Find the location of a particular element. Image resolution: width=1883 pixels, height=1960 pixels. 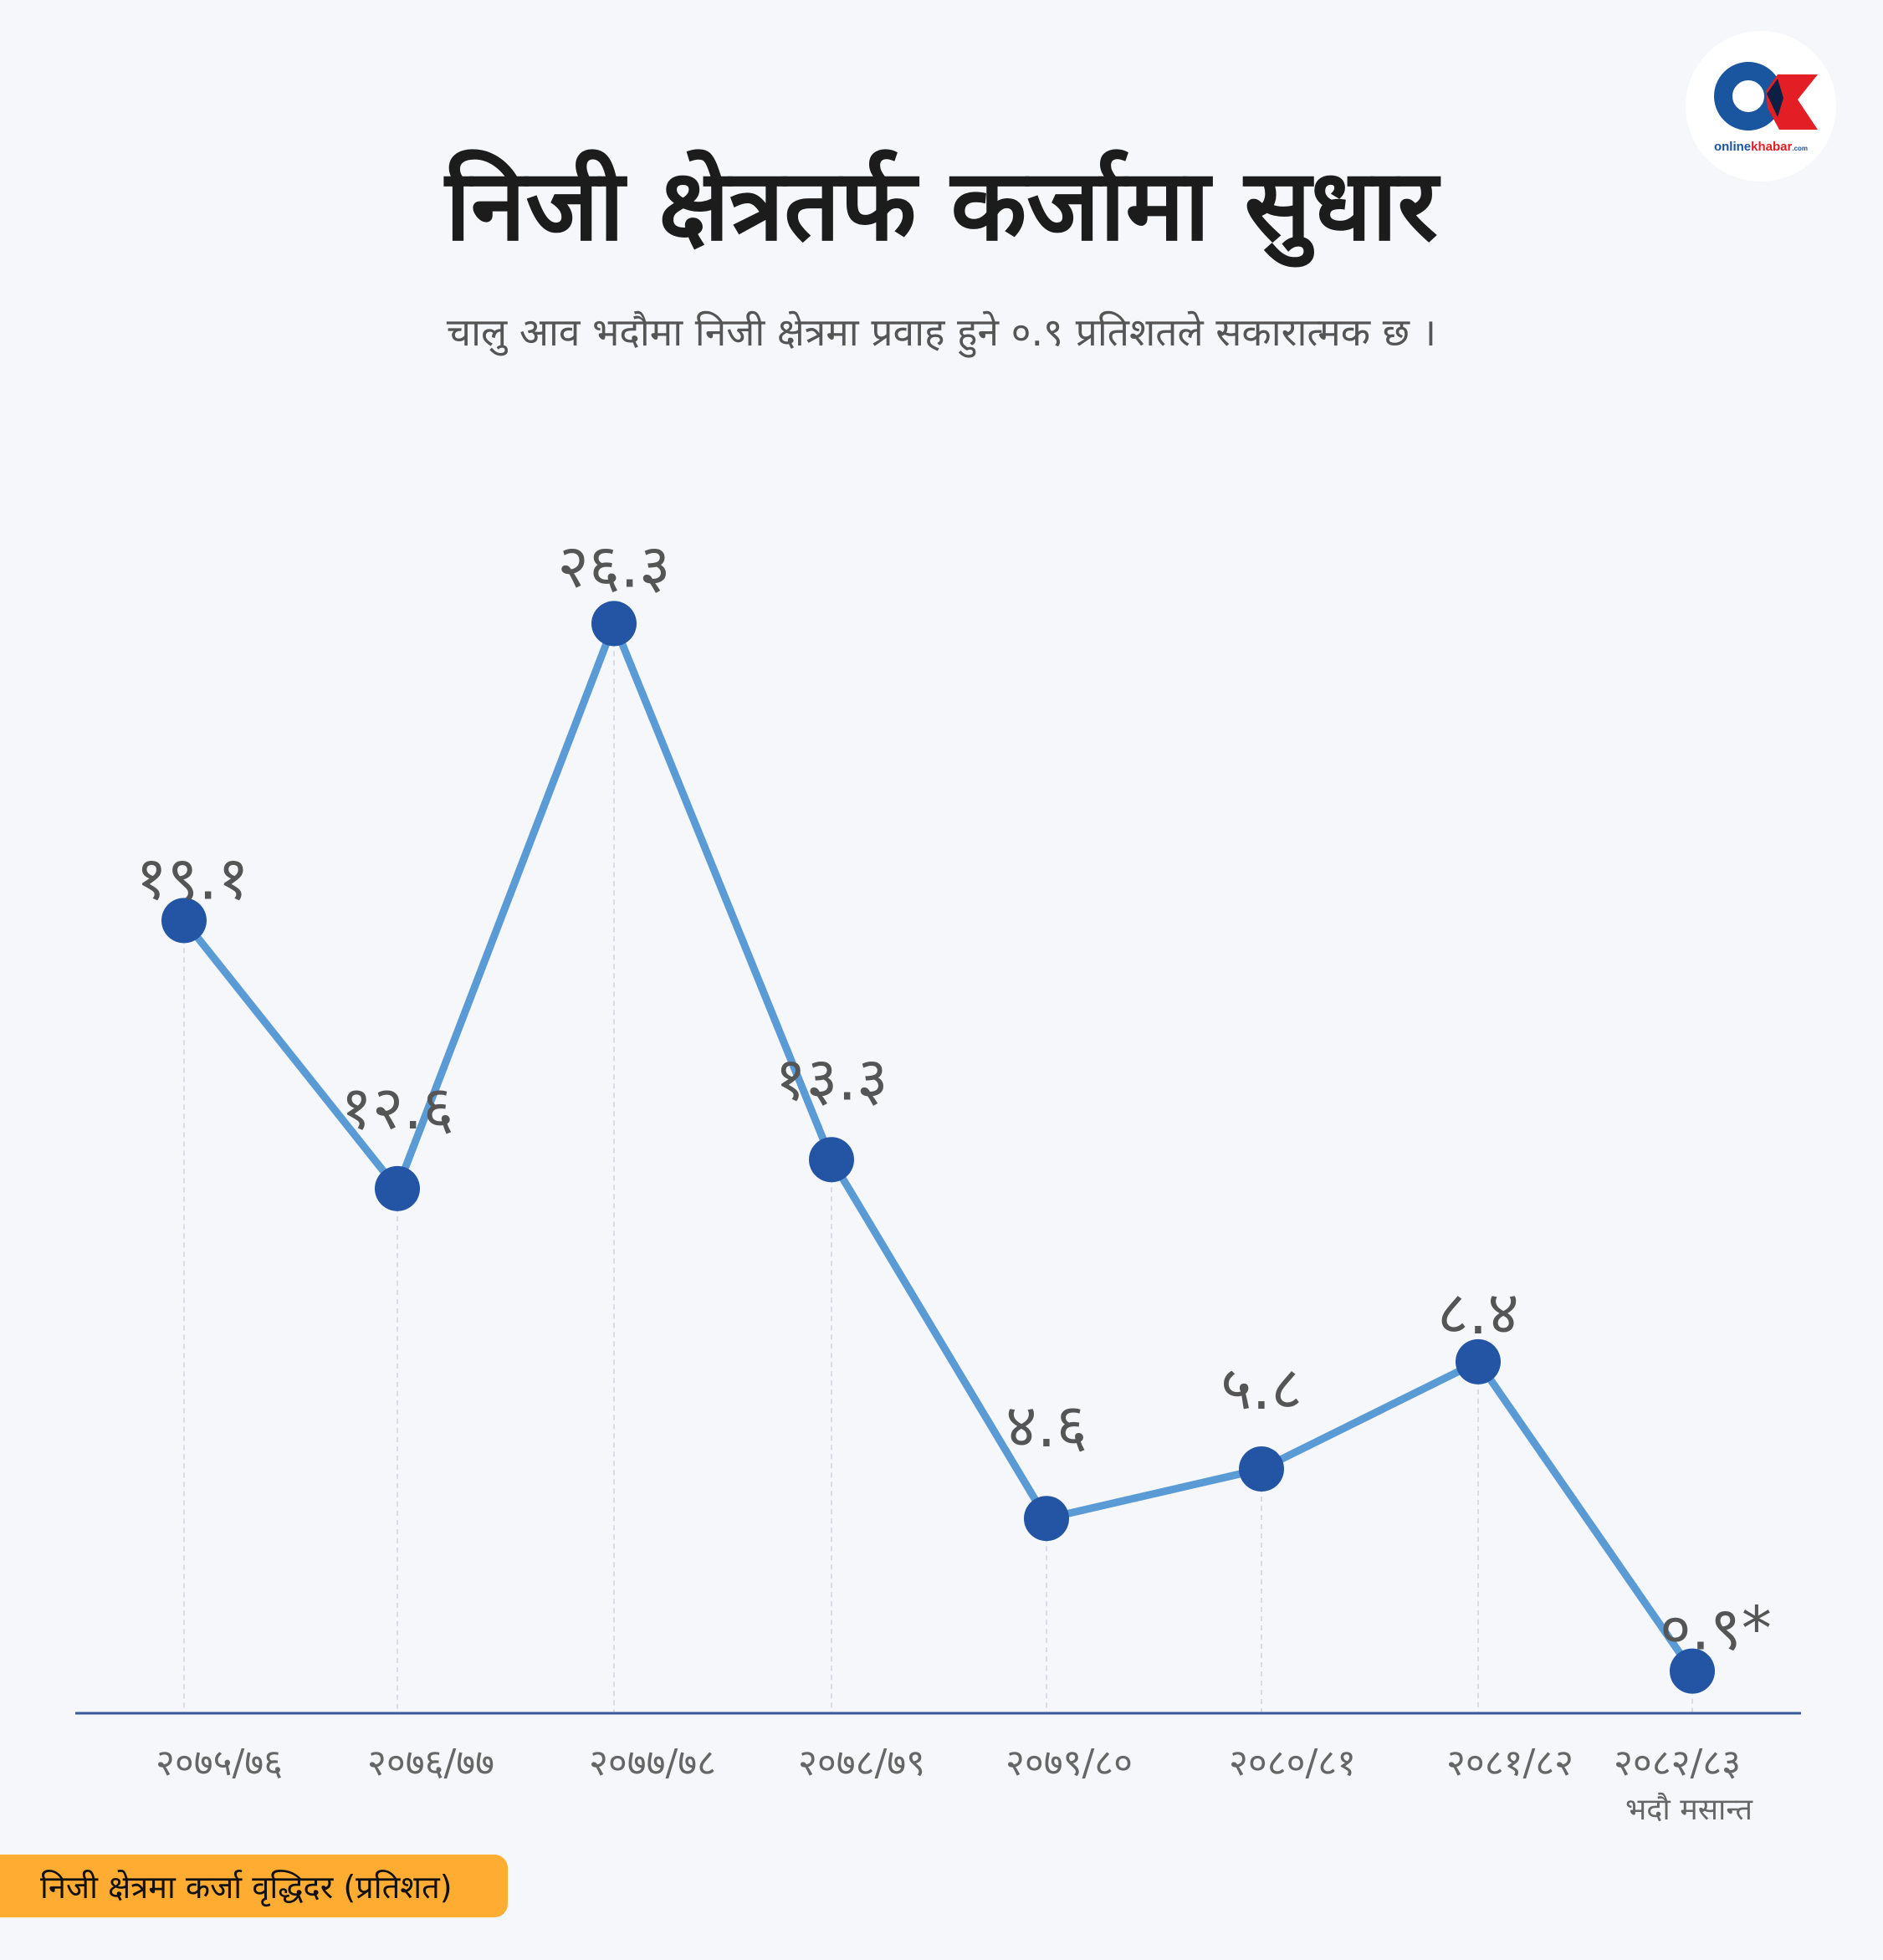

data-label: ४.६ is located at coordinates (1046, 1426).